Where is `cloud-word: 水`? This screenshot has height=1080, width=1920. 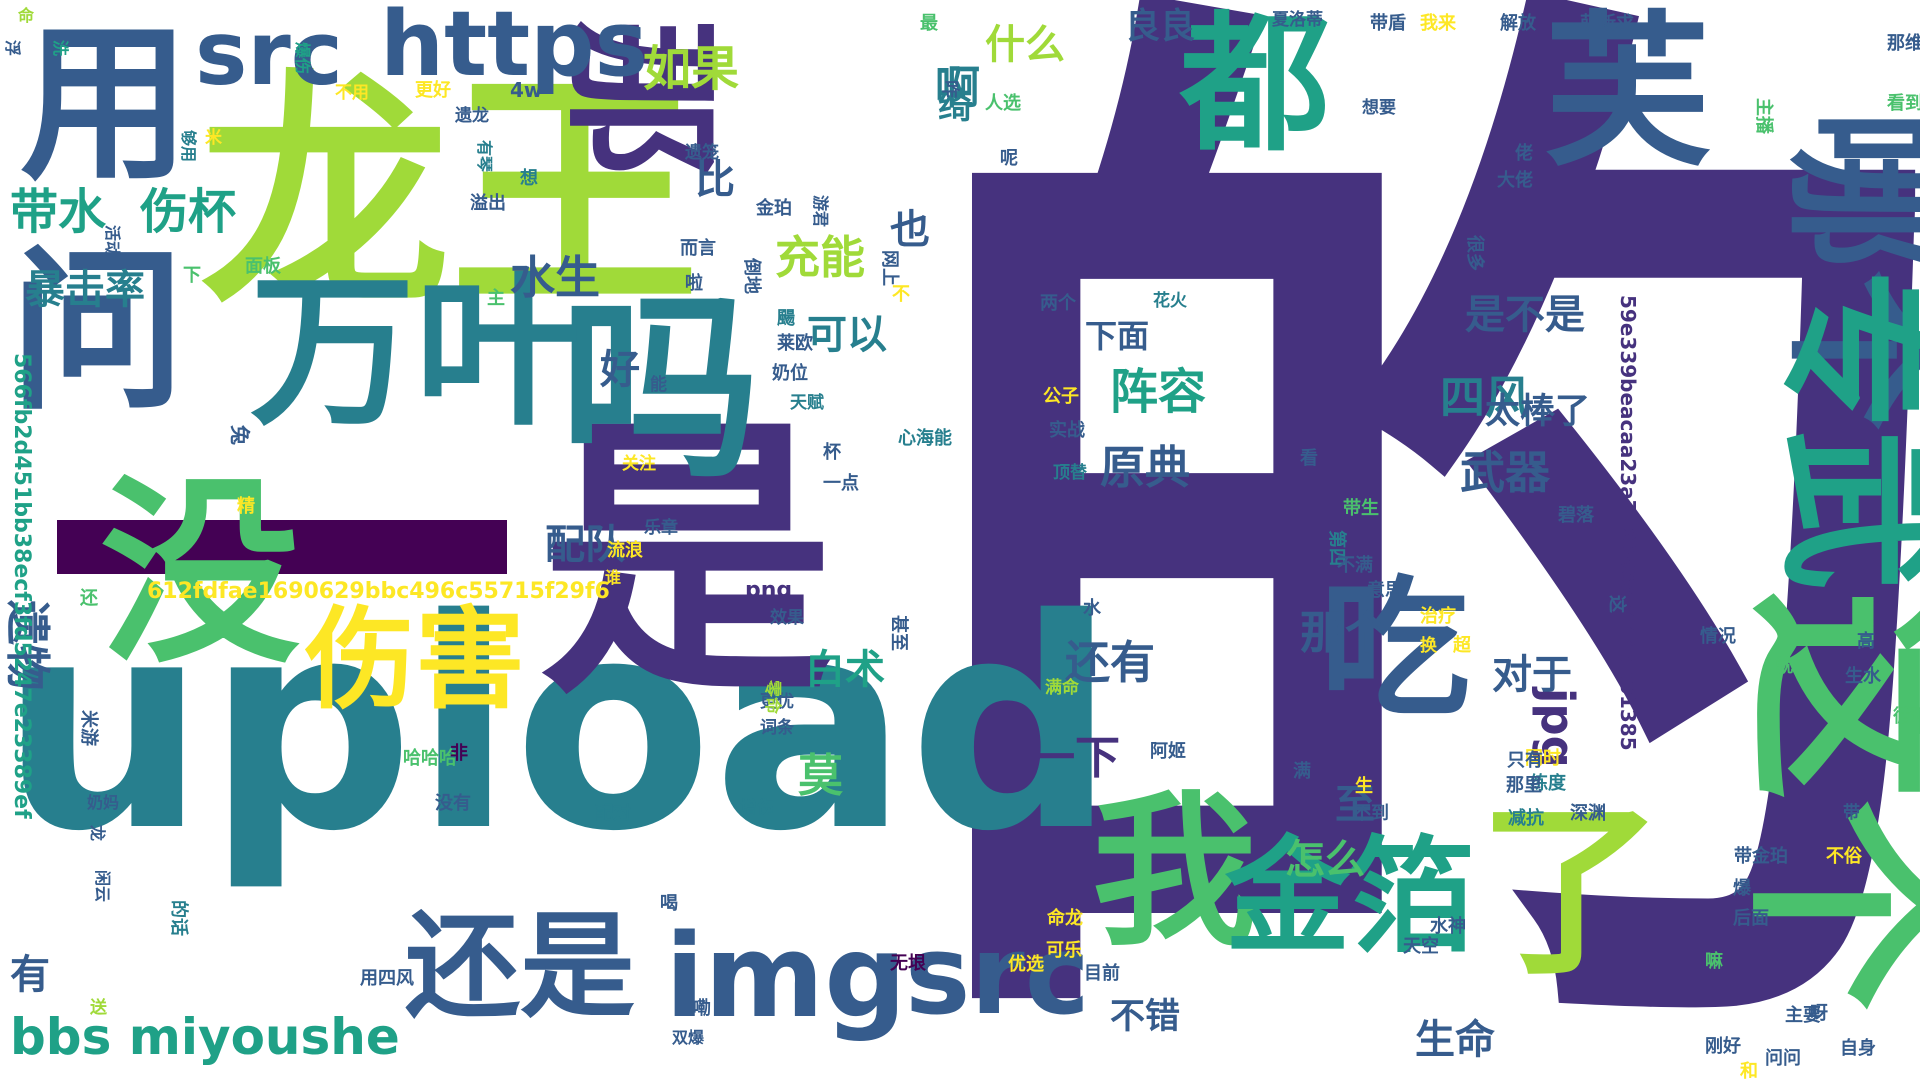 cloud-word: 水 is located at coordinates (1092, 608).